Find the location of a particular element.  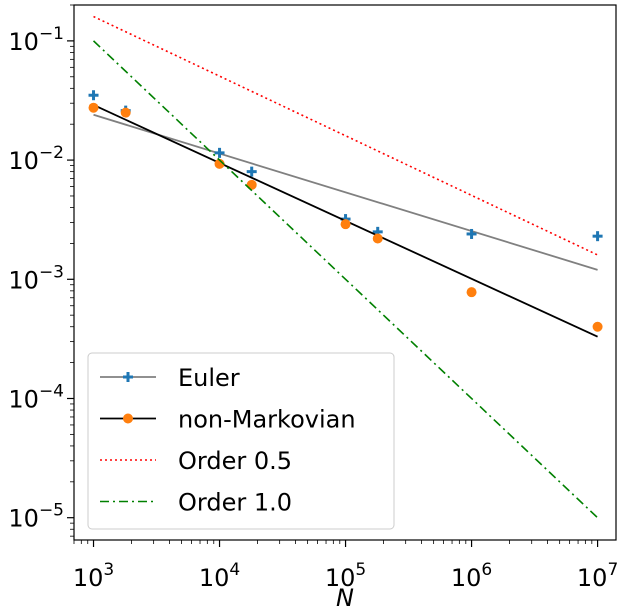

x-tick-label: 10⁵ is located at coordinates (345, 576).